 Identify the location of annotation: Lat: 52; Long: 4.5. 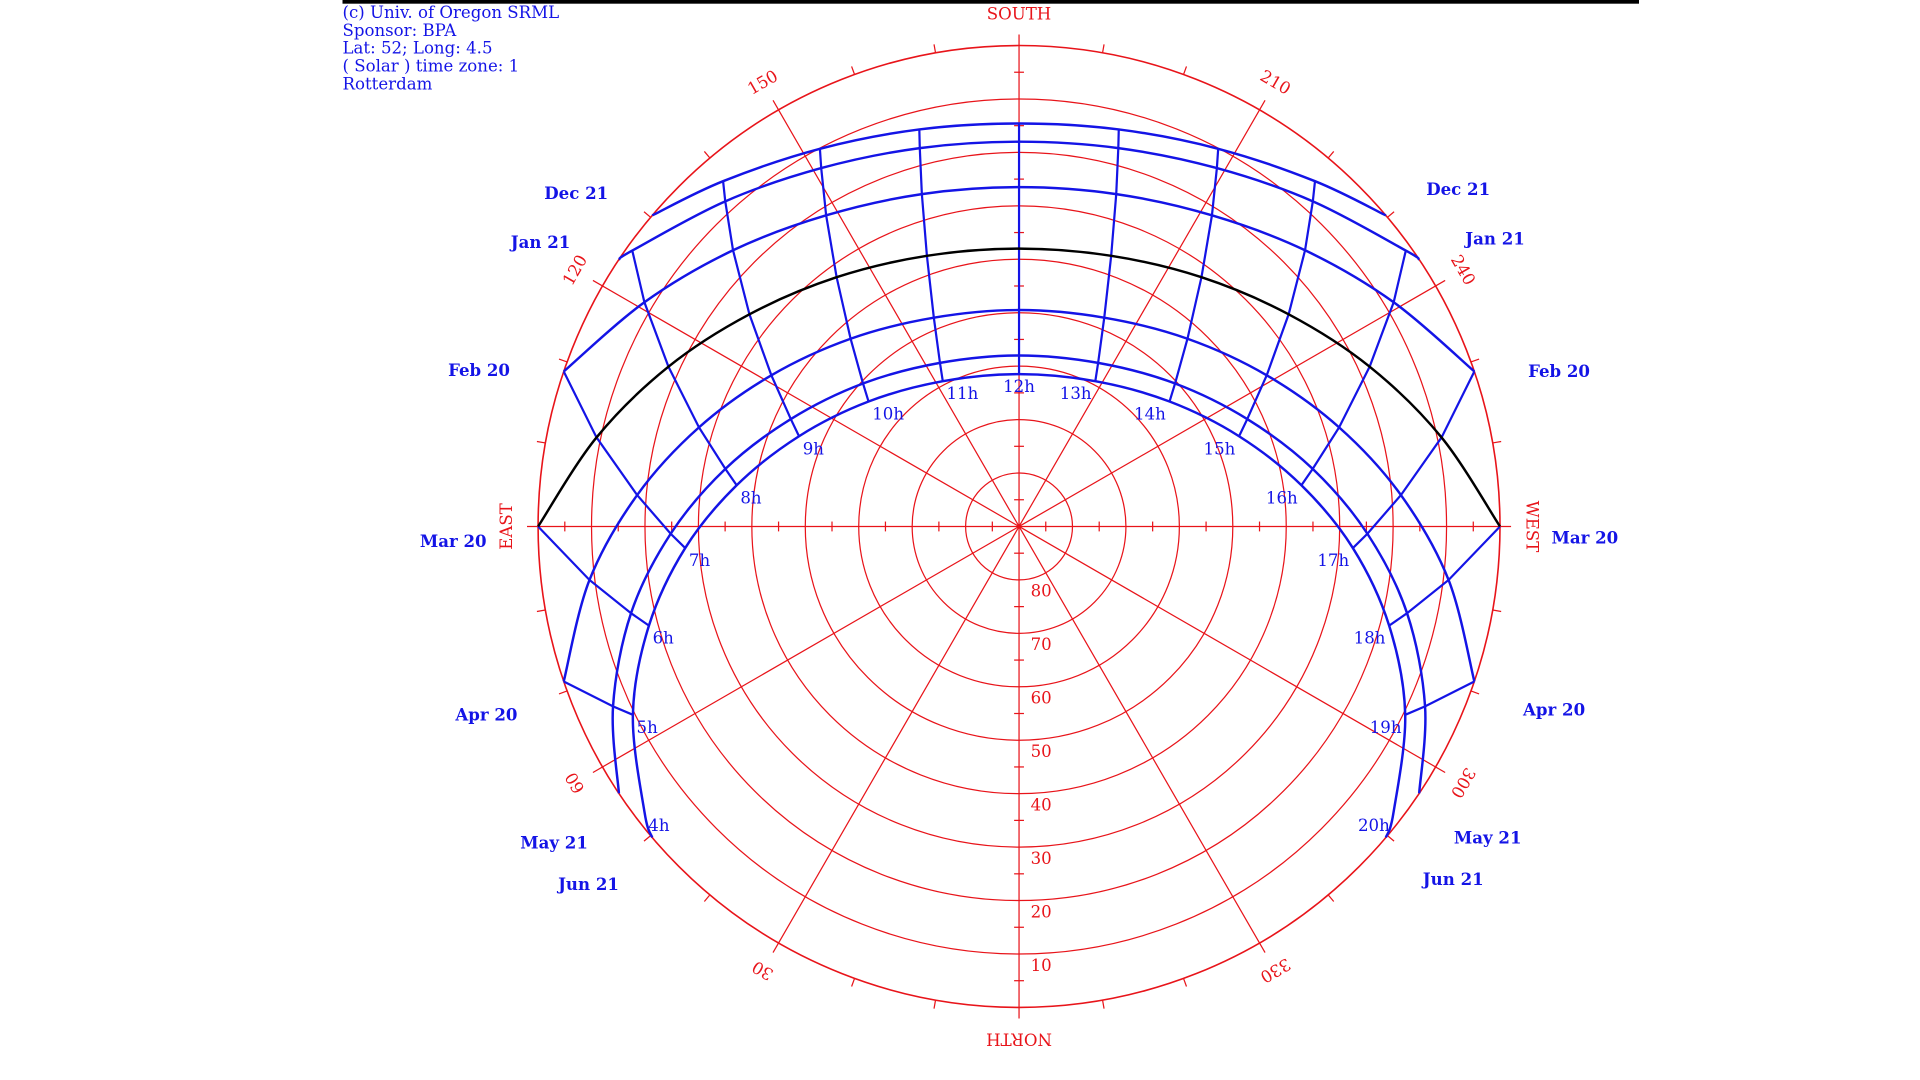
(418, 48).